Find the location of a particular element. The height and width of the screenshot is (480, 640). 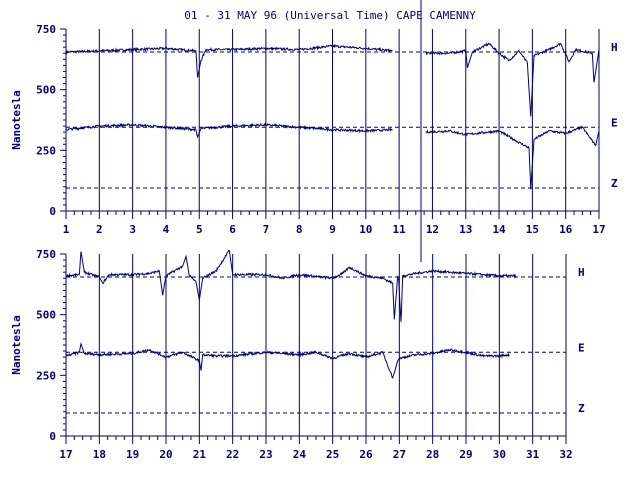

x-tick-label: 12 is located at coordinates (432, 229).